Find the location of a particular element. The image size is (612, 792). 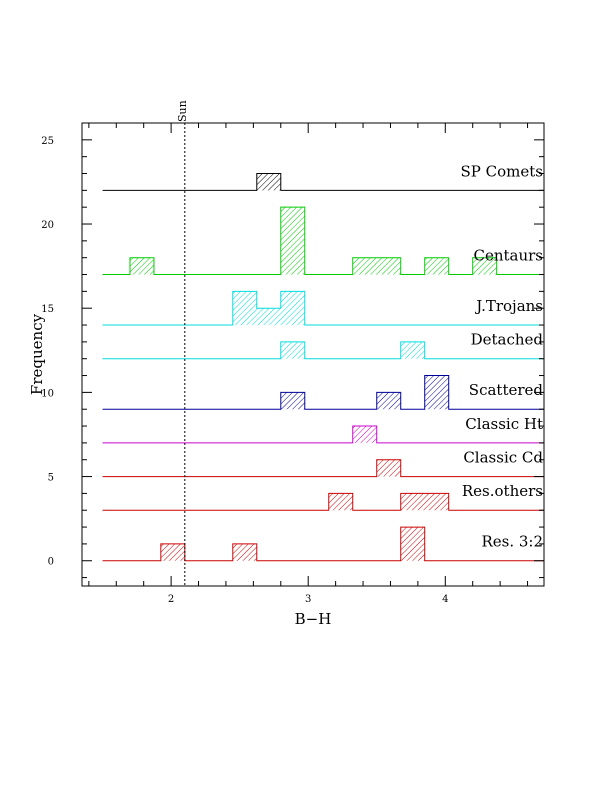

series-label: Classic Cd is located at coordinates (503, 458).